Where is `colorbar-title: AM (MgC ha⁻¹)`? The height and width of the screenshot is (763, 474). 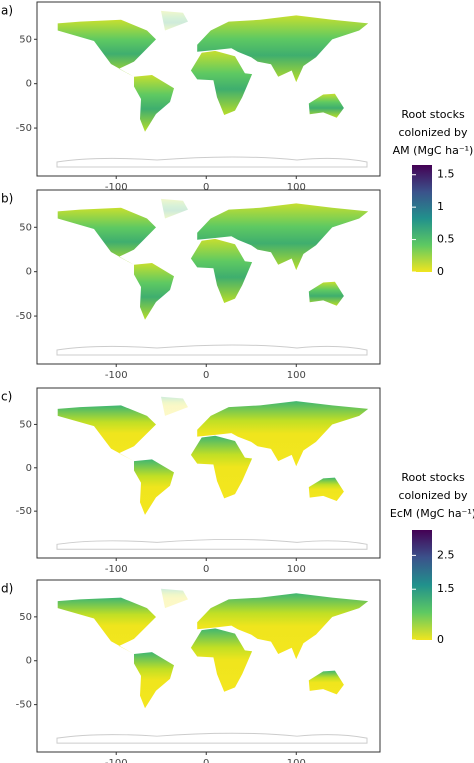 colorbar-title: AM (MgC ha⁻¹) is located at coordinates (433, 150).